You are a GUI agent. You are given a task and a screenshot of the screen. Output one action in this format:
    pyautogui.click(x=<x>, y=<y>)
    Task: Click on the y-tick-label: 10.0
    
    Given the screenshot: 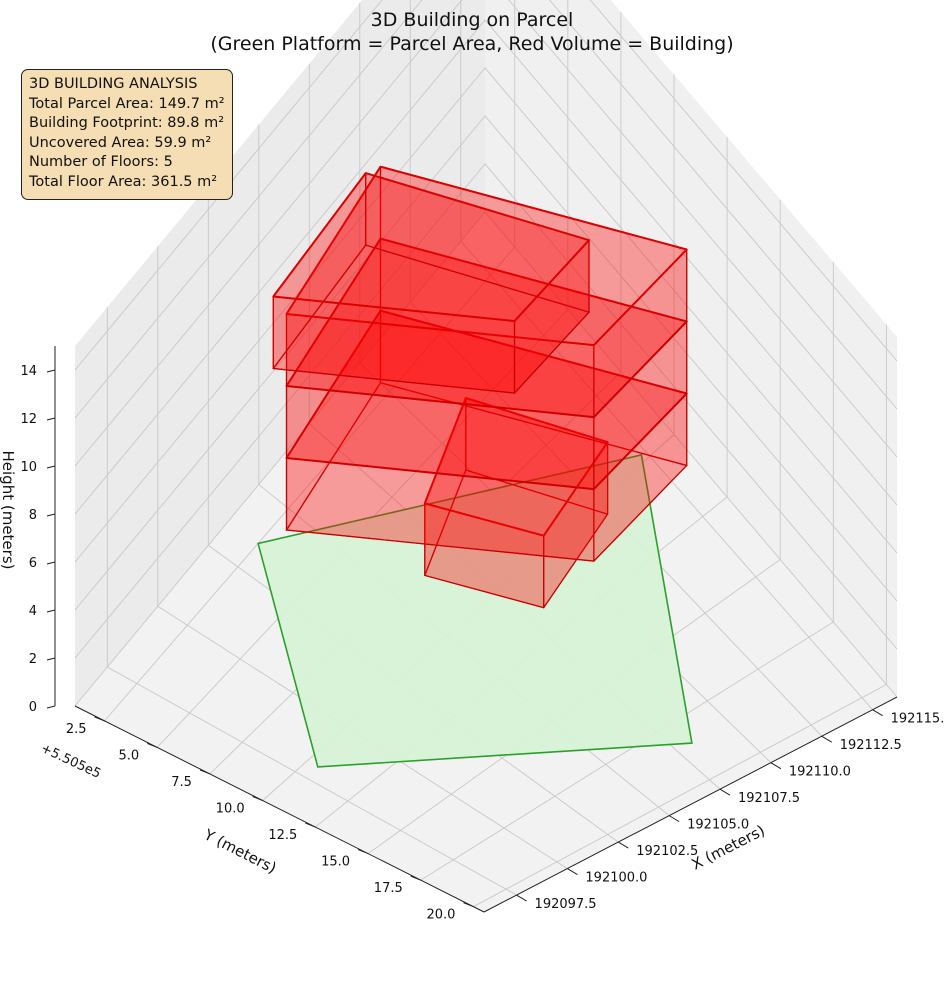 What is the action you would take?
    pyautogui.click(x=230, y=809)
    